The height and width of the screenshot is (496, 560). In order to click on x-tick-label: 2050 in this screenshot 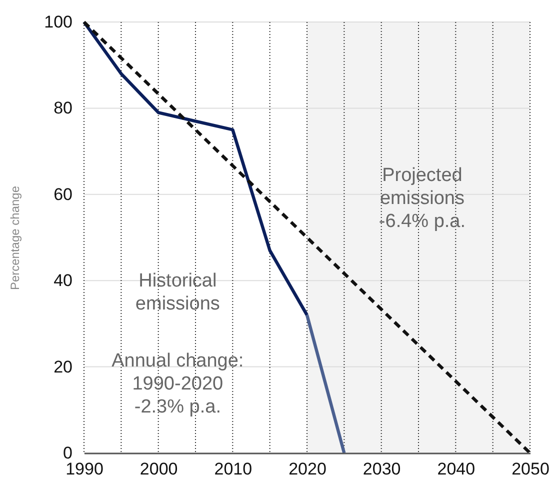, I will do `click(531, 469)`.